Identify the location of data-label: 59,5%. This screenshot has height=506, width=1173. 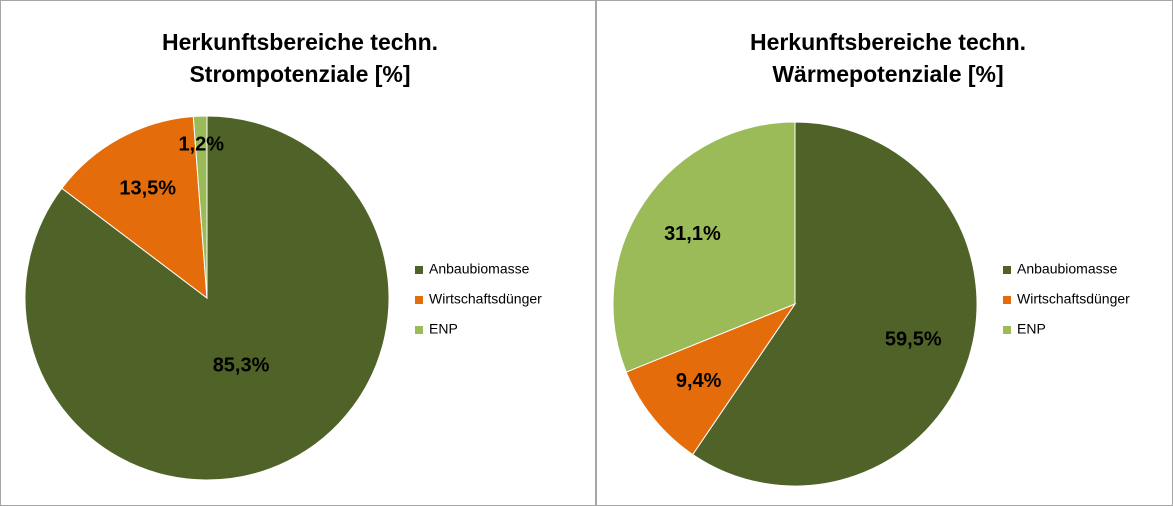
(913, 340).